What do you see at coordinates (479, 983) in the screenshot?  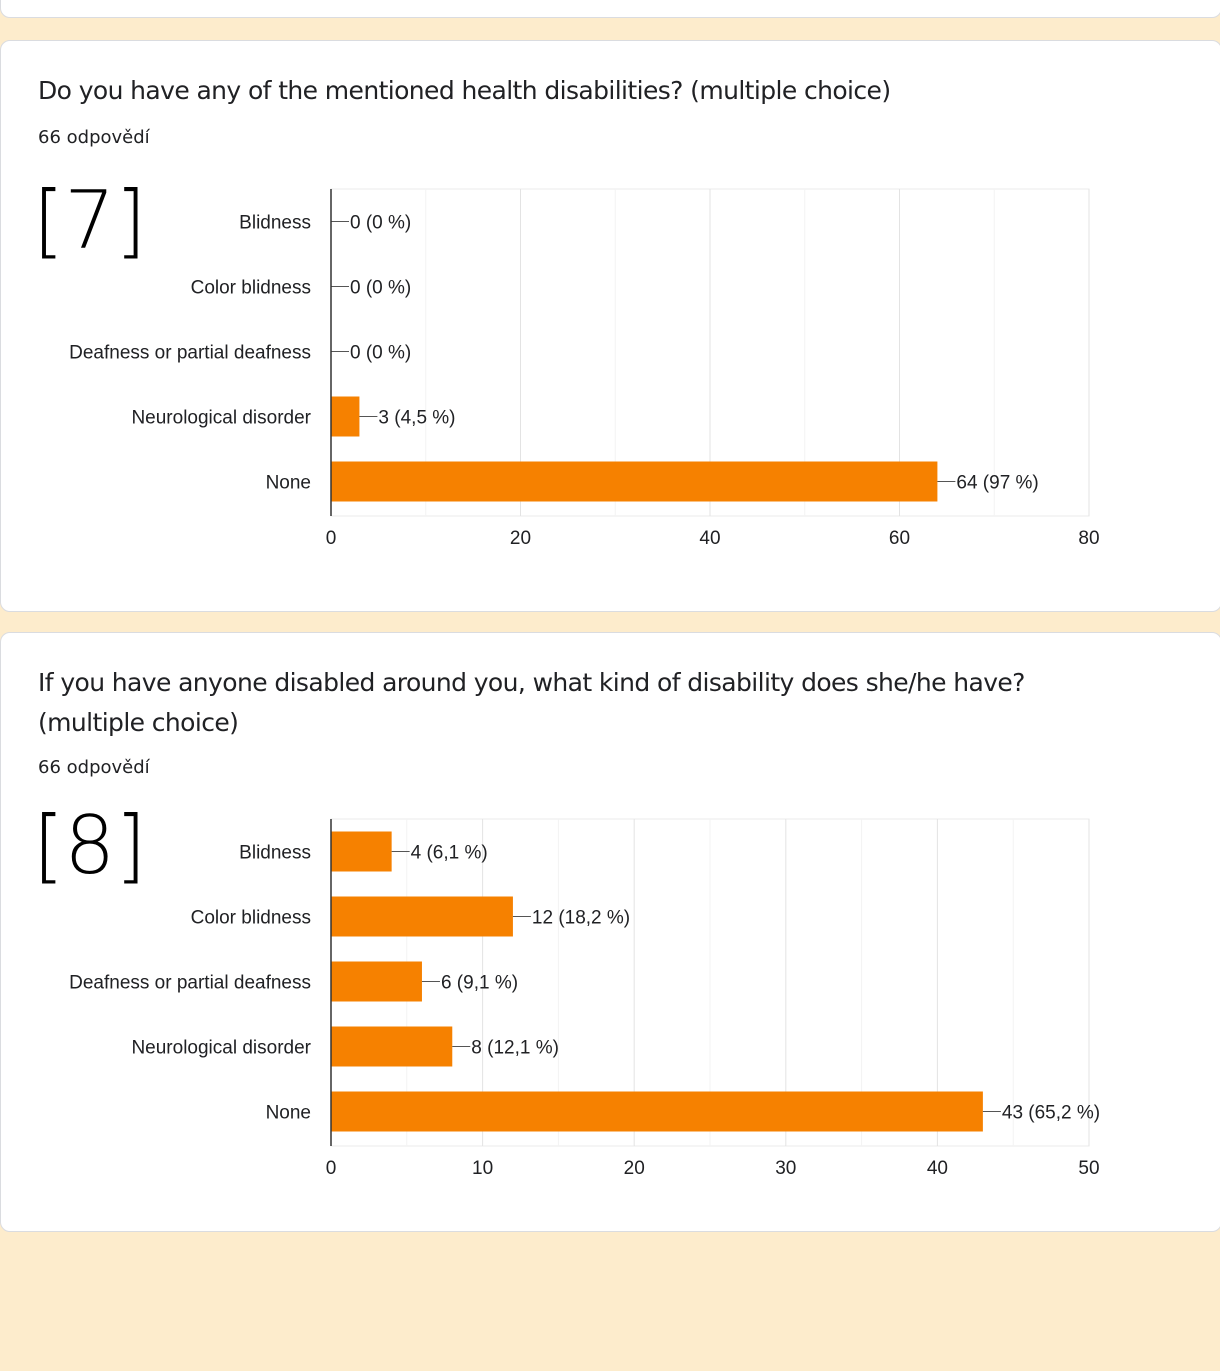 I see `data-label: 6 (9,1 %)` at bounding box center [479, 983].